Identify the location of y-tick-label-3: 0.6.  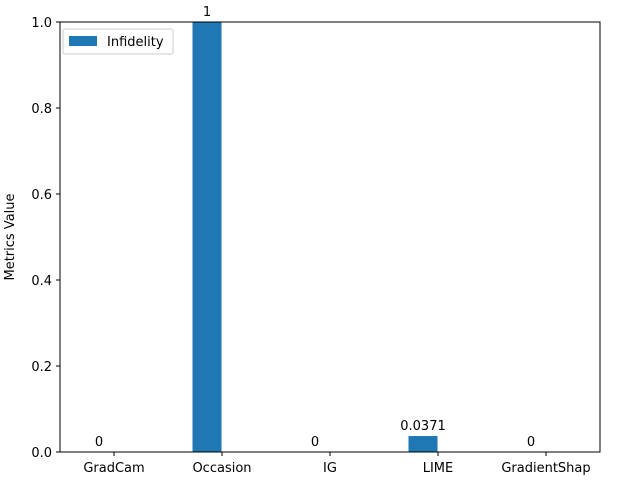
(41, 195).